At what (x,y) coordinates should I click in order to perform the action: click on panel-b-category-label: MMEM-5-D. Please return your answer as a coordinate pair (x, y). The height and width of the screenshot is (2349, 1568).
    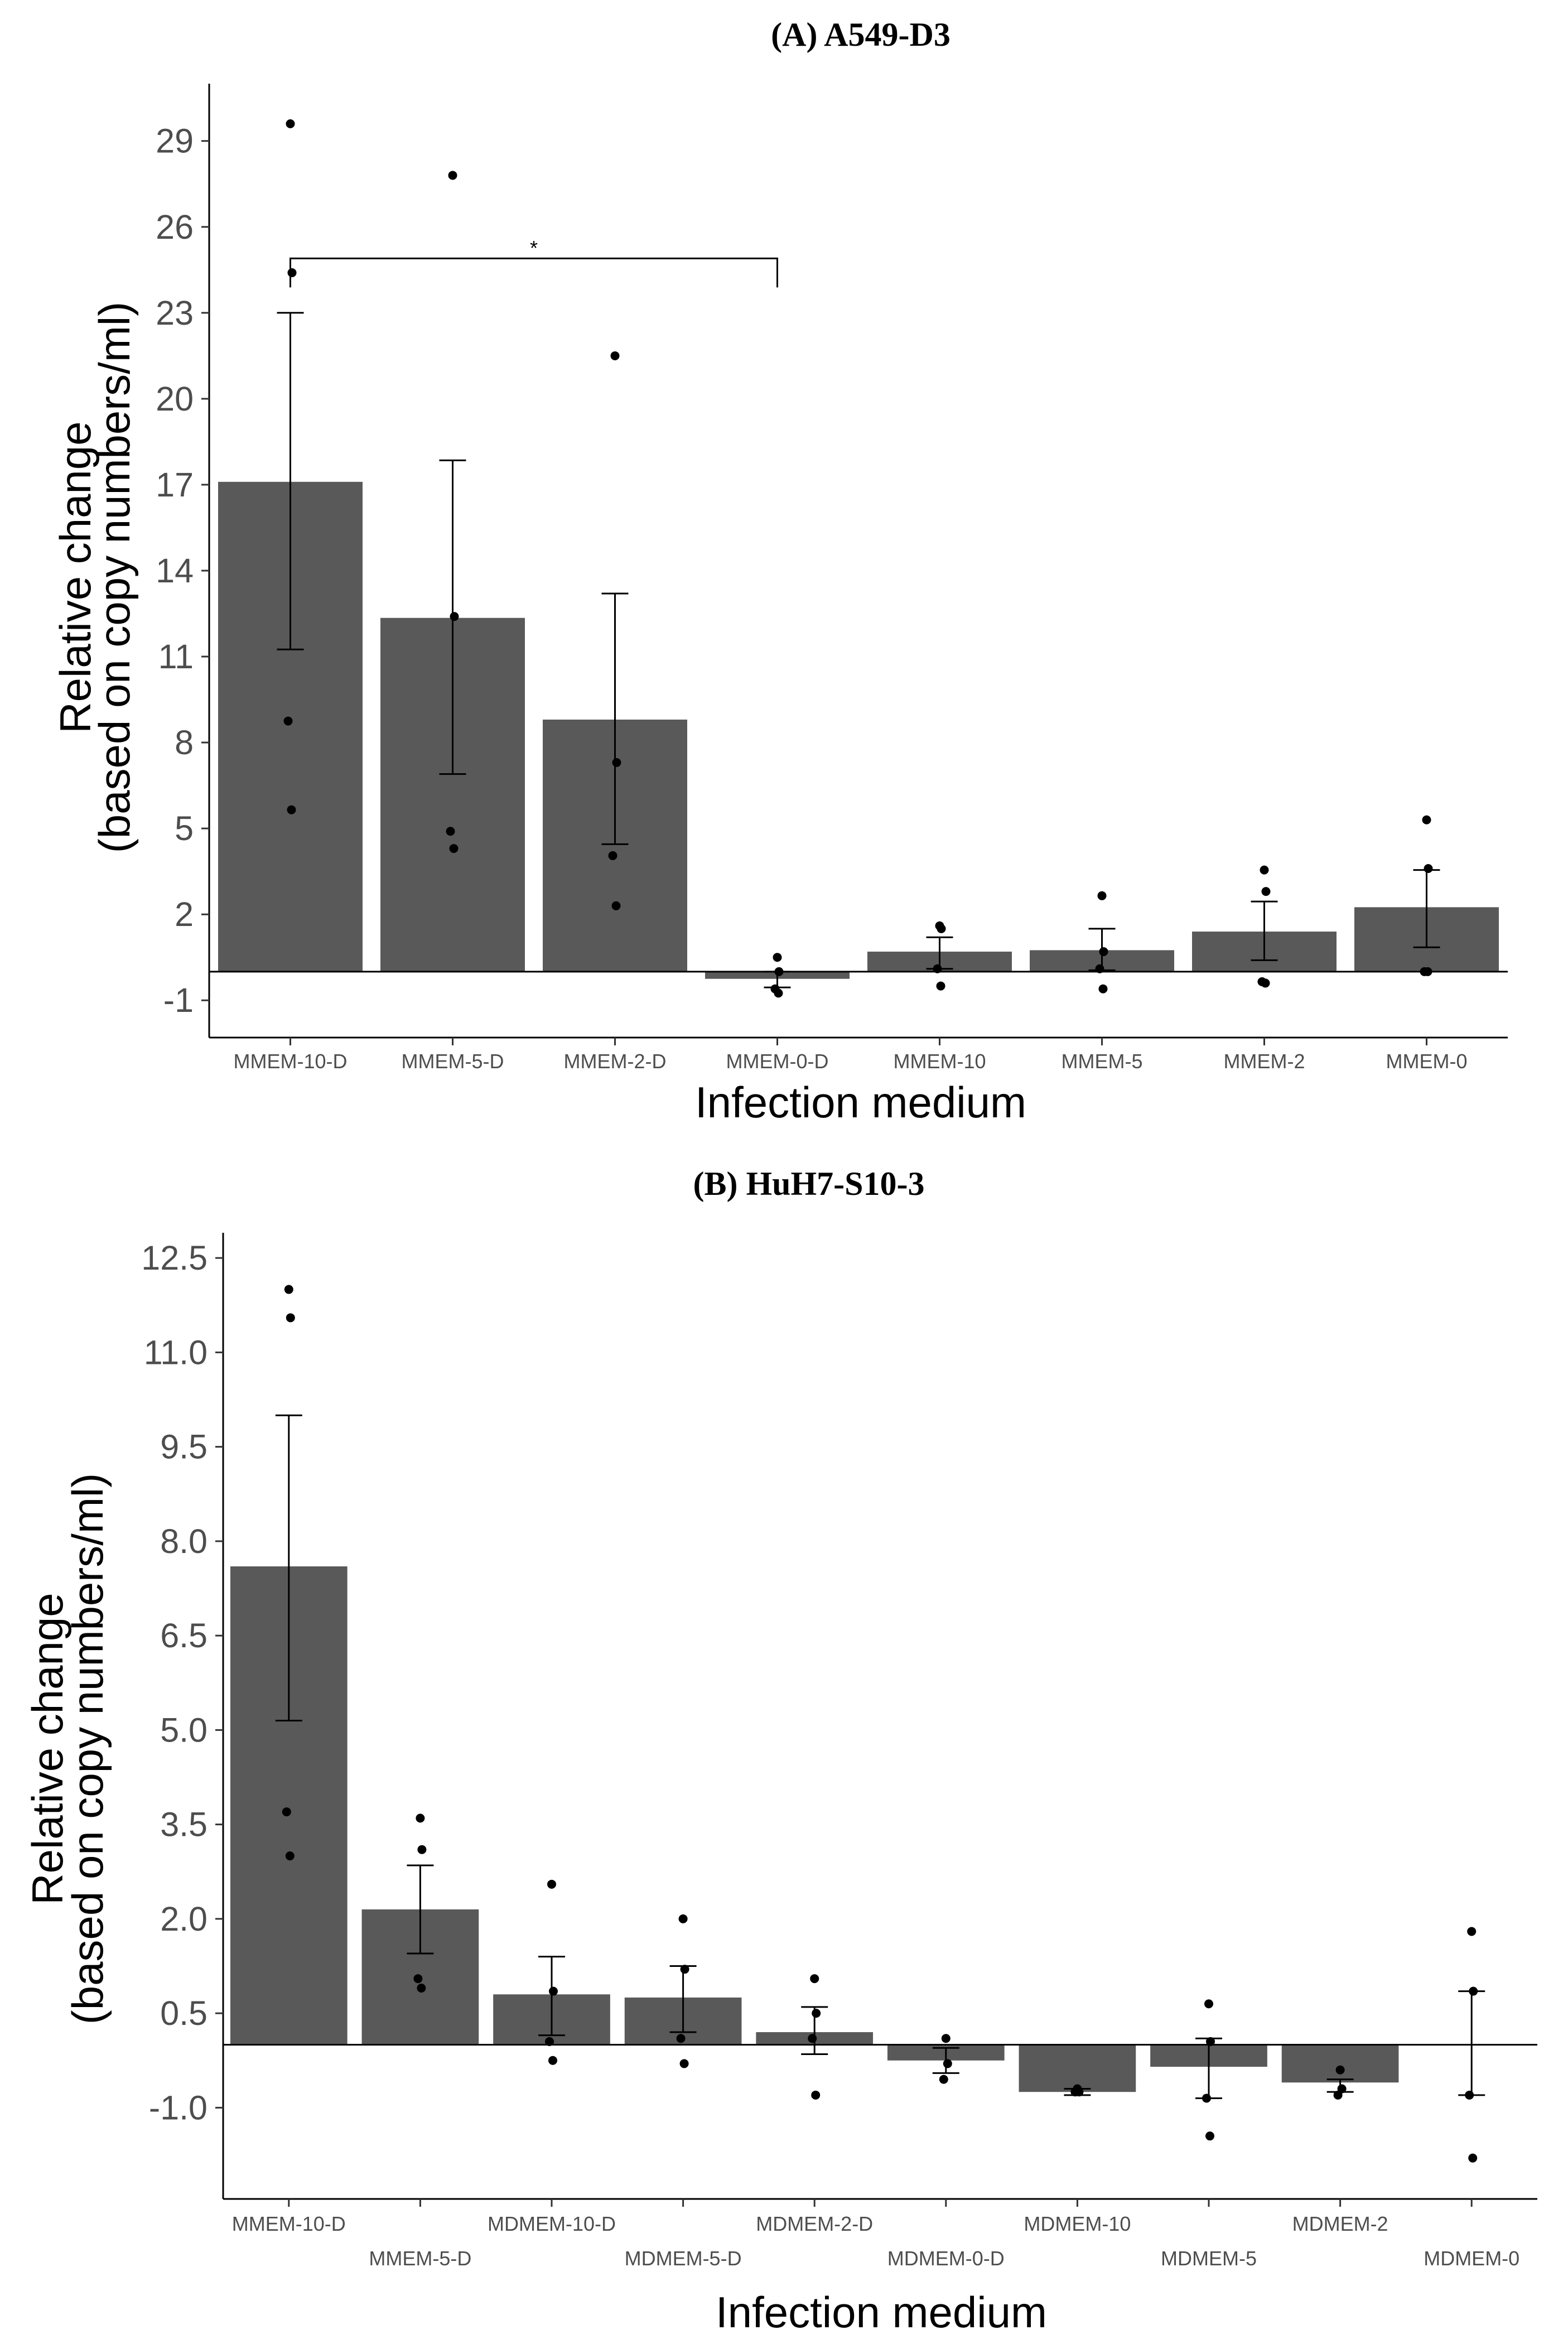
    Looking at the image, I should click on (420, 2259).